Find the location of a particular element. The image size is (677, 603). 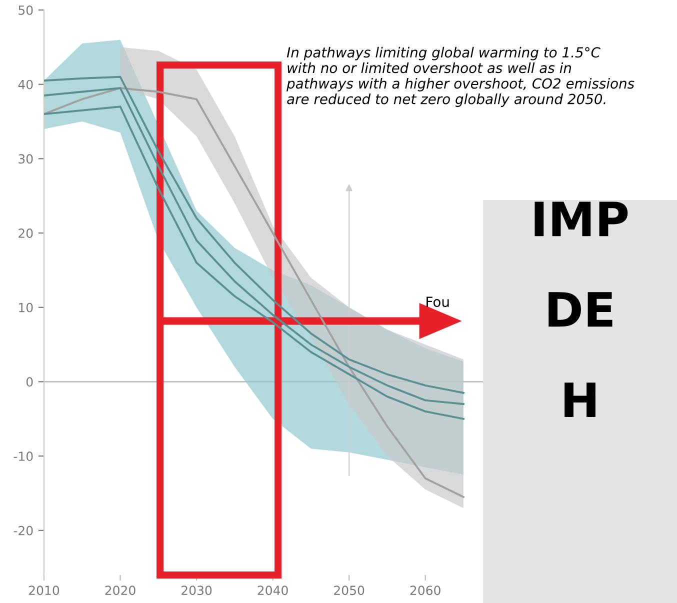

annotation: DE is located at coordinates (580, 309).